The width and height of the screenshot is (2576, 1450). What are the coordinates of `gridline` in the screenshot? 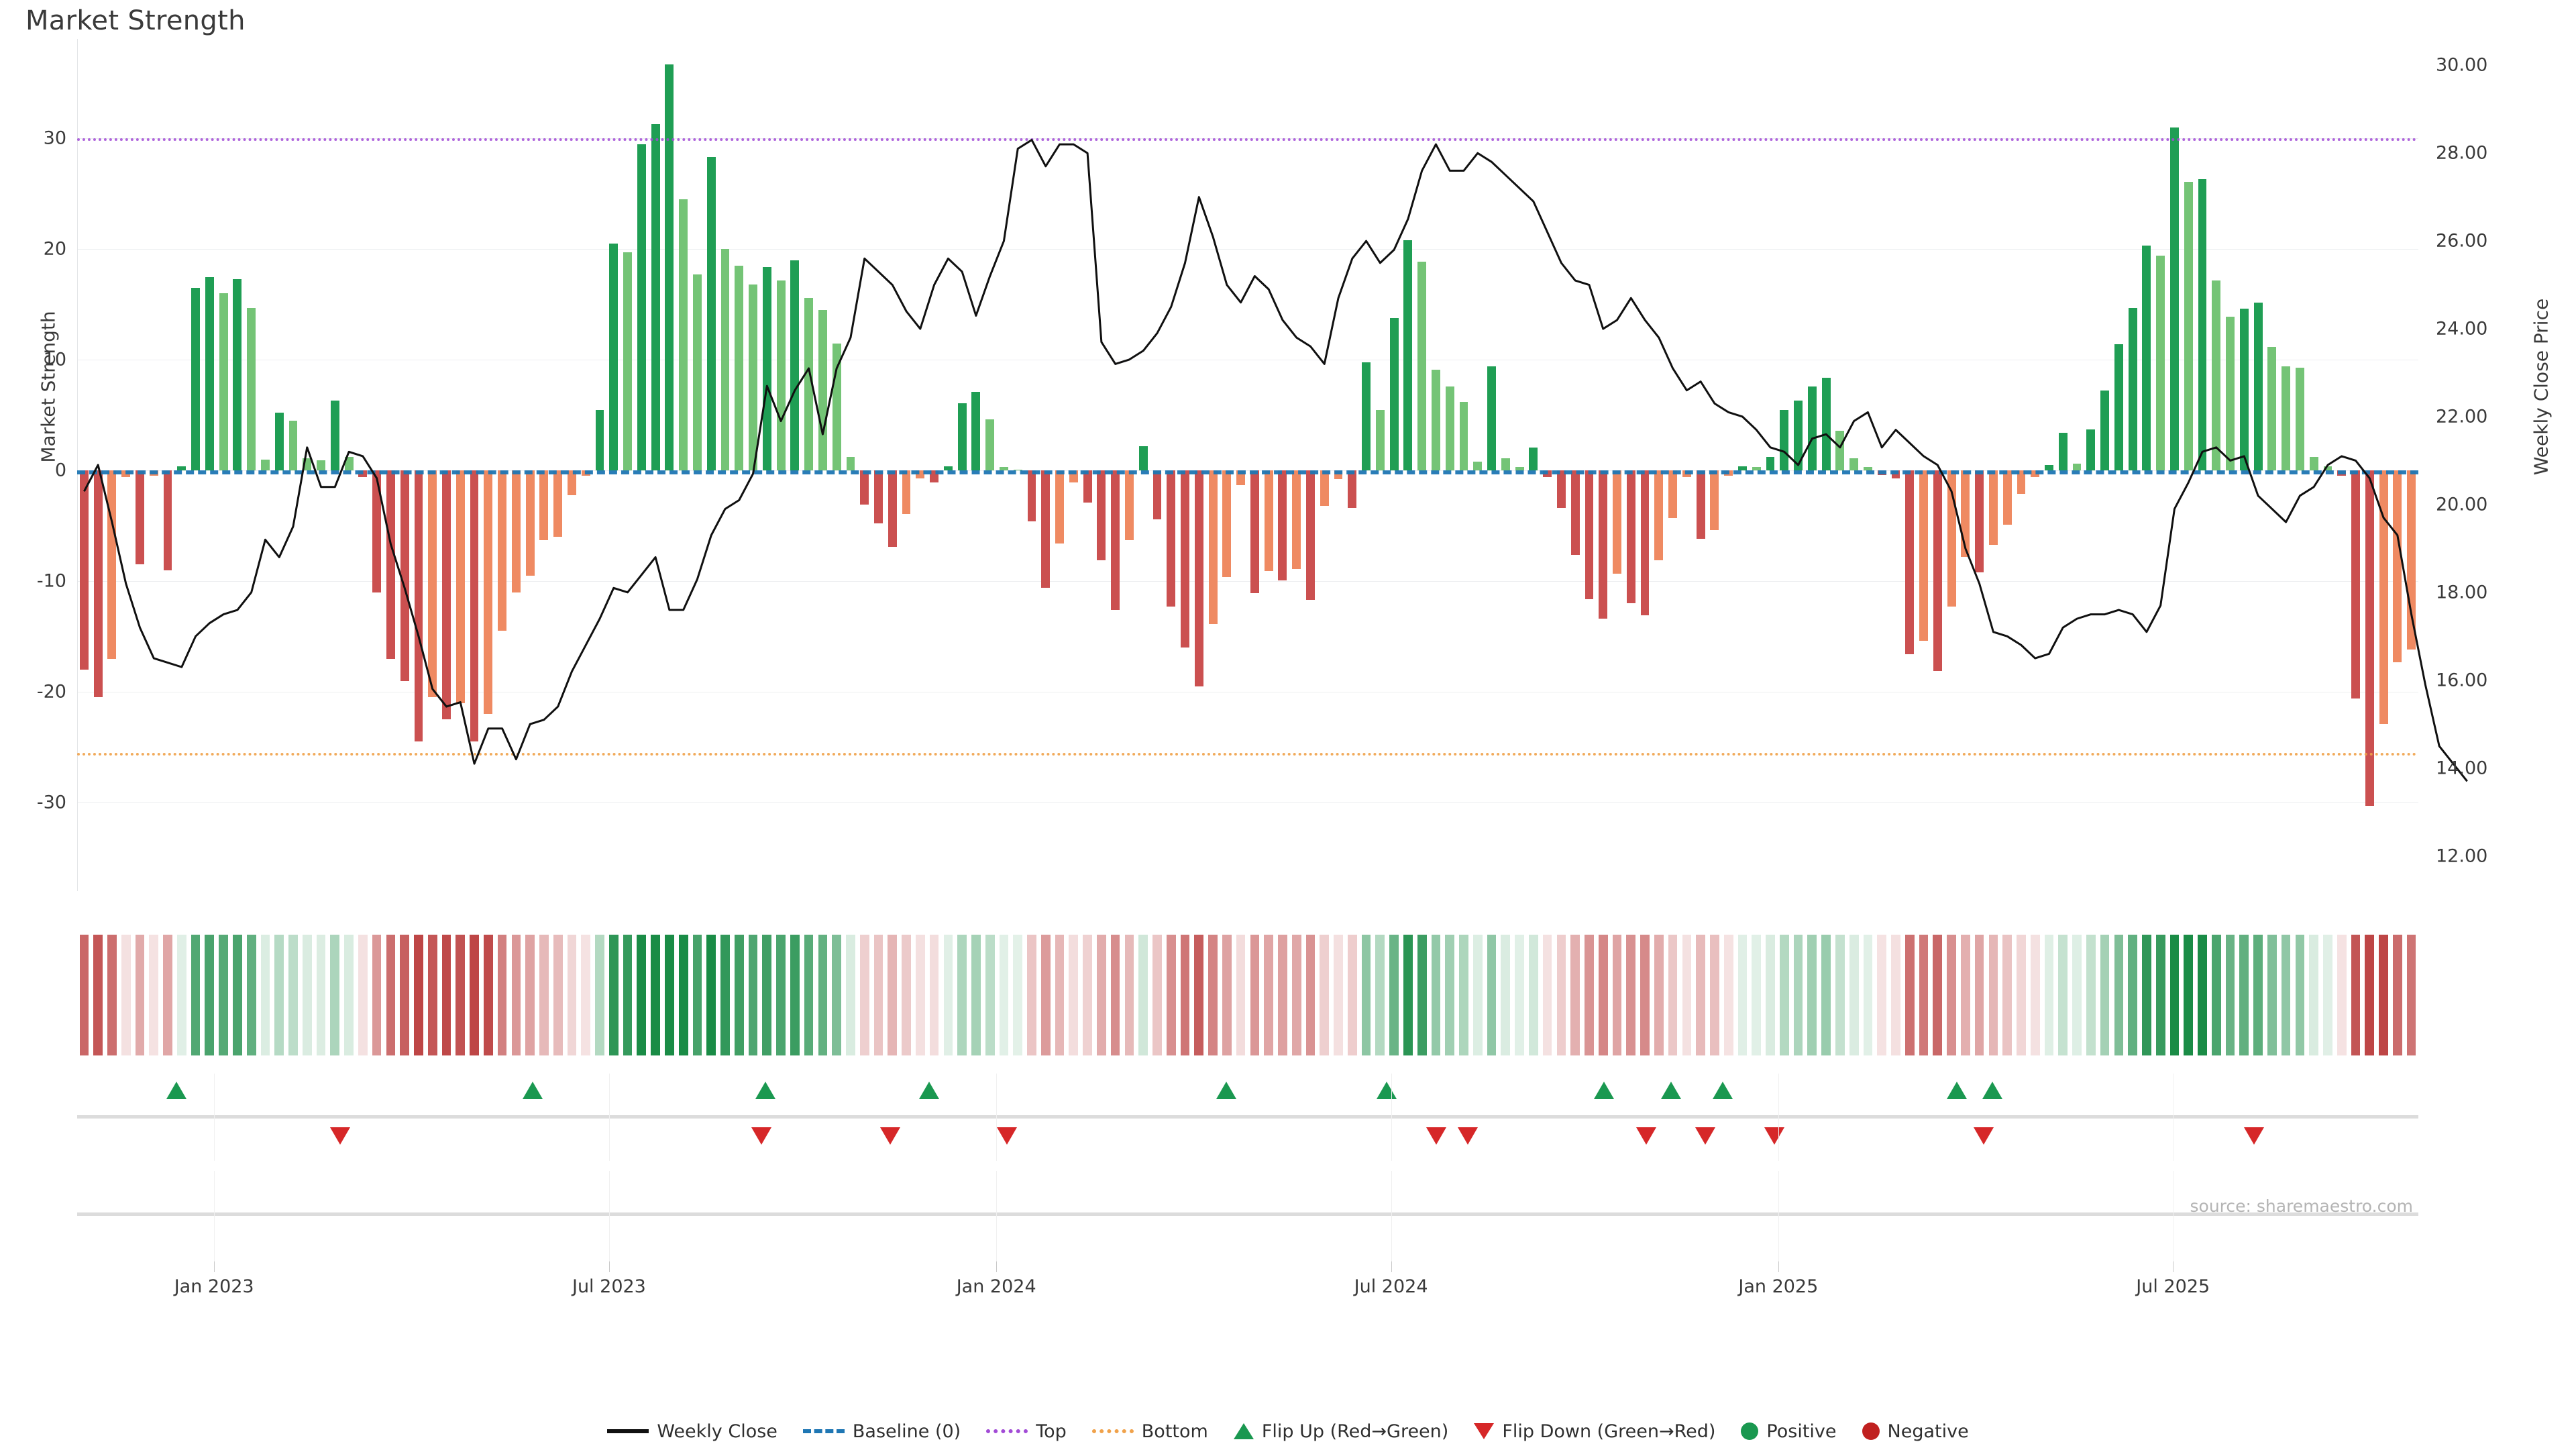 It's located at (1247, 803).